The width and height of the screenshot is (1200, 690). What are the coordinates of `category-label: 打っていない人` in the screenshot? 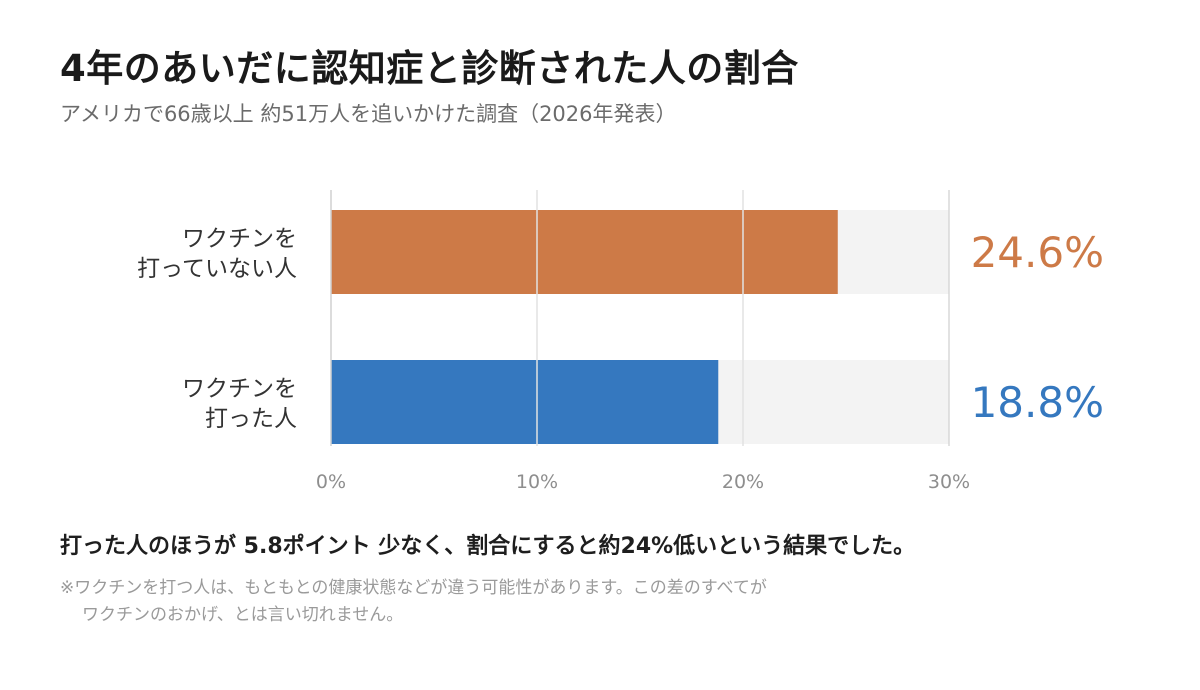 It's located at (217, 269).